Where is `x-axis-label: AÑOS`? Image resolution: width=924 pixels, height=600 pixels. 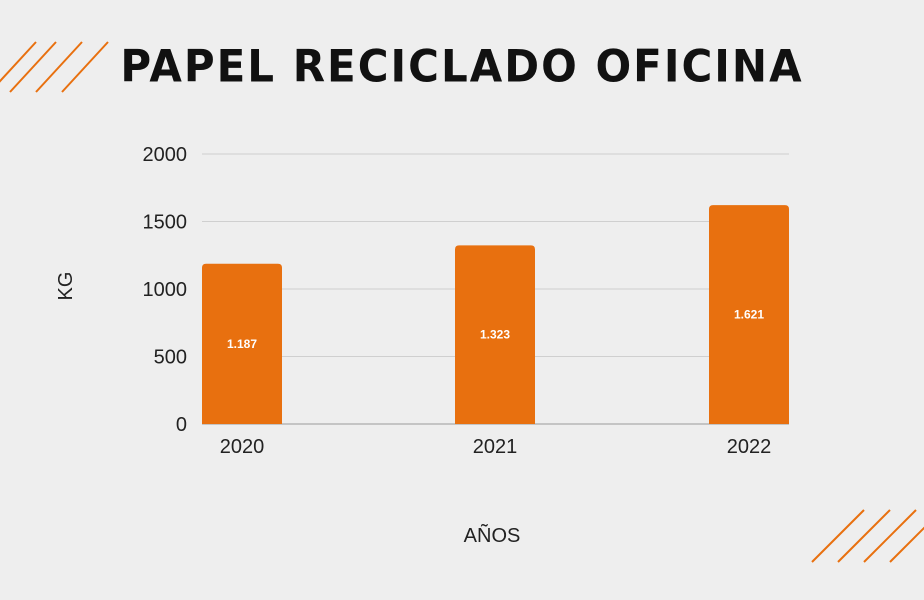
x-axis-label: AÑOS is located at coordinates (492, 535).